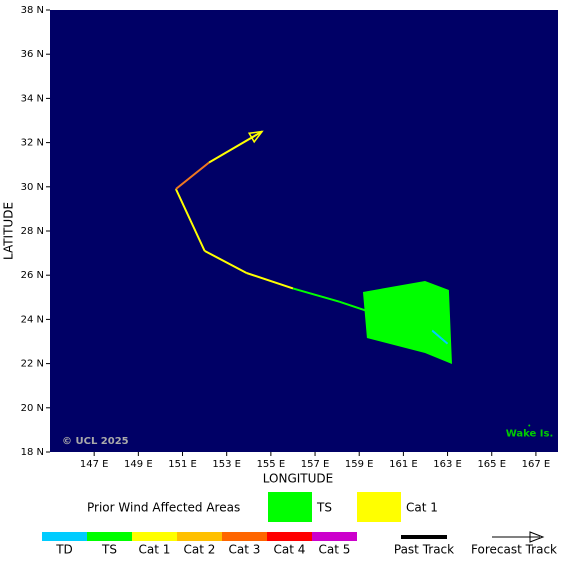 This screenshot has height=565, width=580. Describe the element at coordinates (109, 550) in the screenshot. I see `category-label: TS` at that location.